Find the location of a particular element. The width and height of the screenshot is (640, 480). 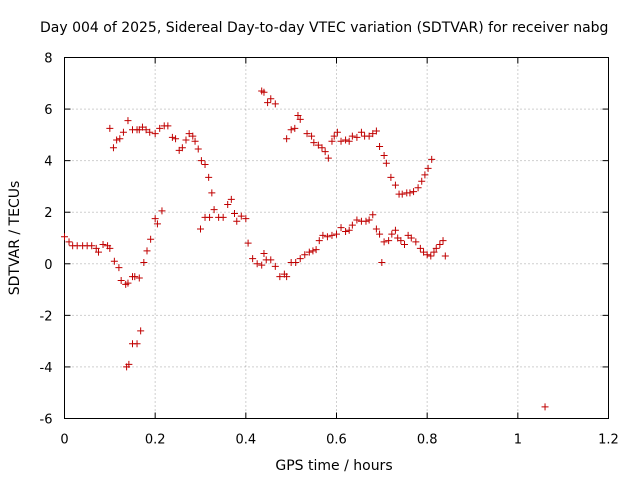

y-tick-label: 0 is located at coordinates (48, 265).